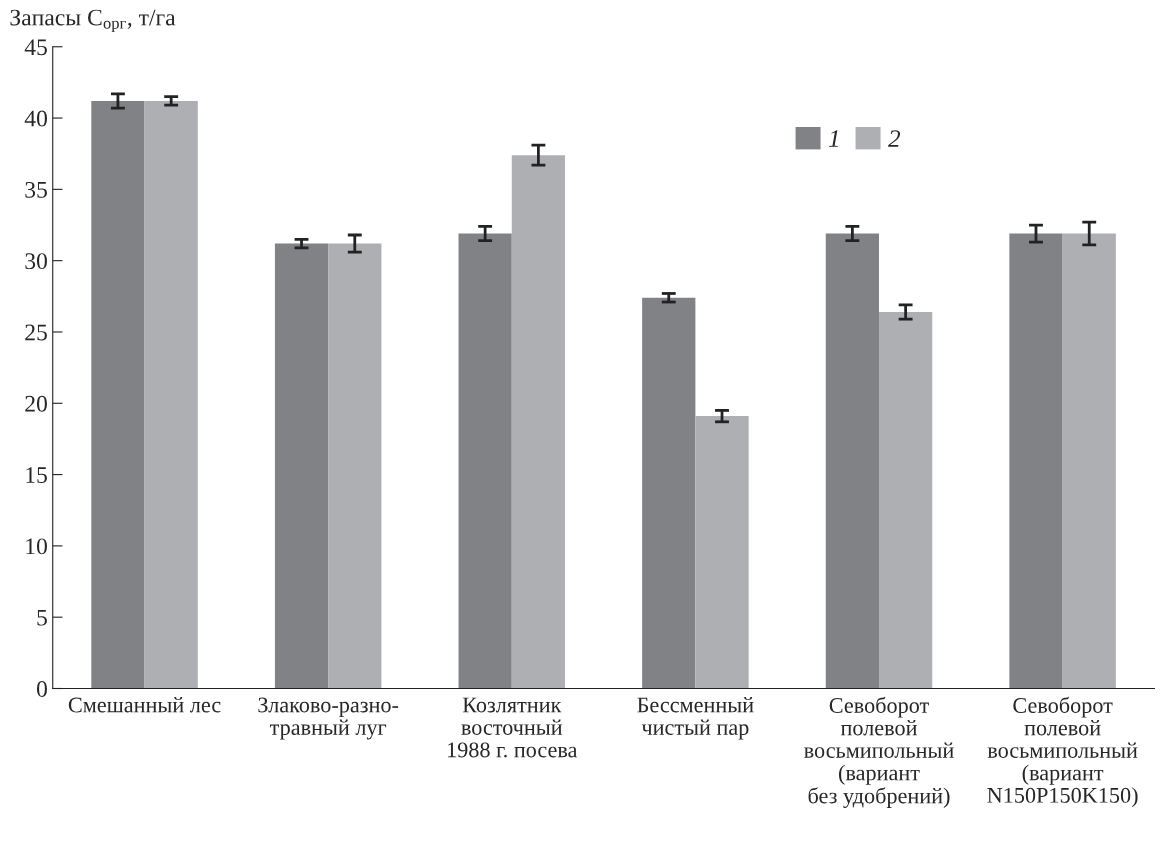  Describe the element at coordinates (513, 727) in the screenshot. I see `x-tick-label: Козлятник восточный 1988 г. посева` at that location.